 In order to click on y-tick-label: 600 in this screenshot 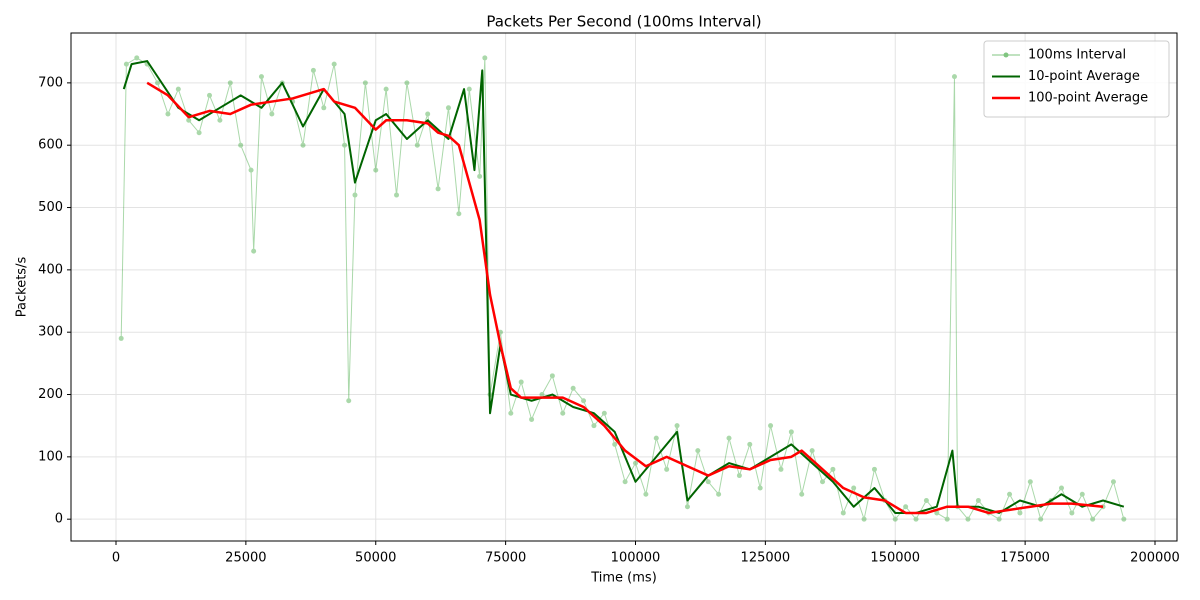, I will do `click(50, 145)`.